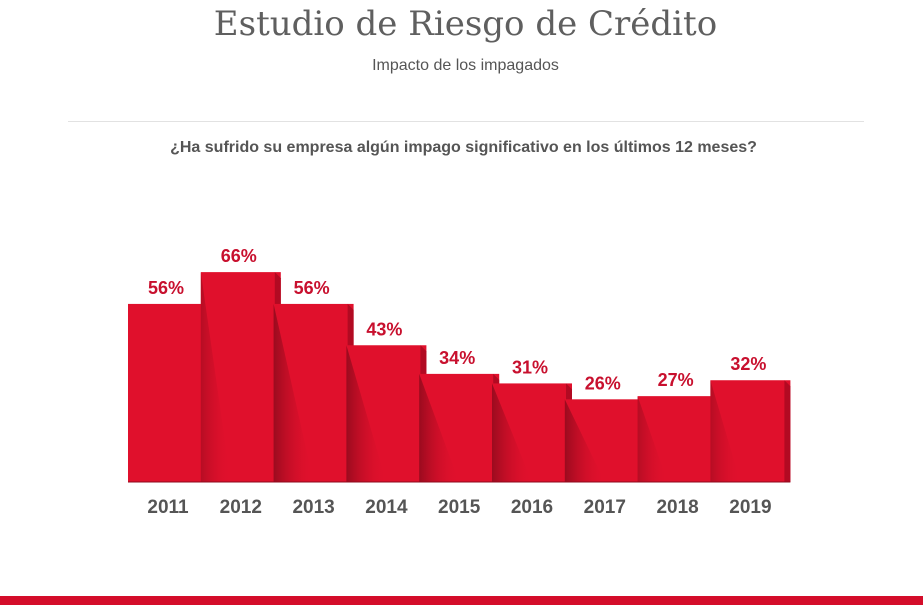 The height and width of the screenshot is (605, 923). What do you see at coordinates (313, 507) in the screenshot?
I see `x-tick-label-2013: 2013` at bounding box center [313, 507].